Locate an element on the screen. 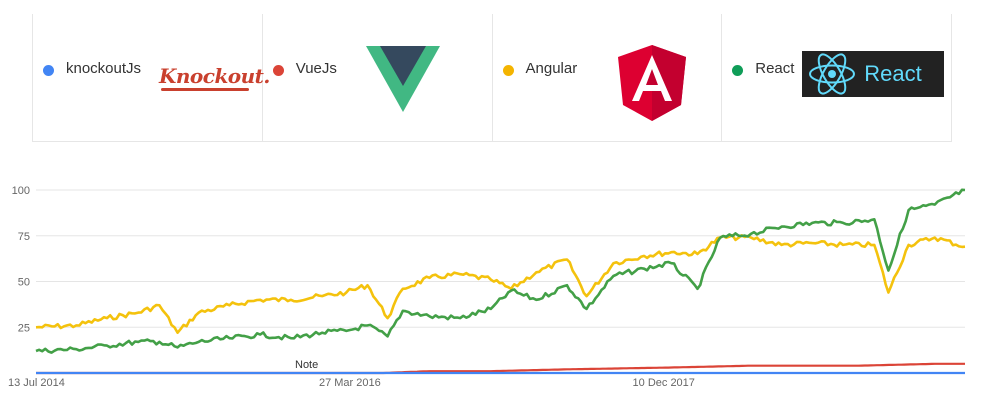 This screenshot has width=983, height=411. legend-label-react: React is located at coordinates (775, 68).